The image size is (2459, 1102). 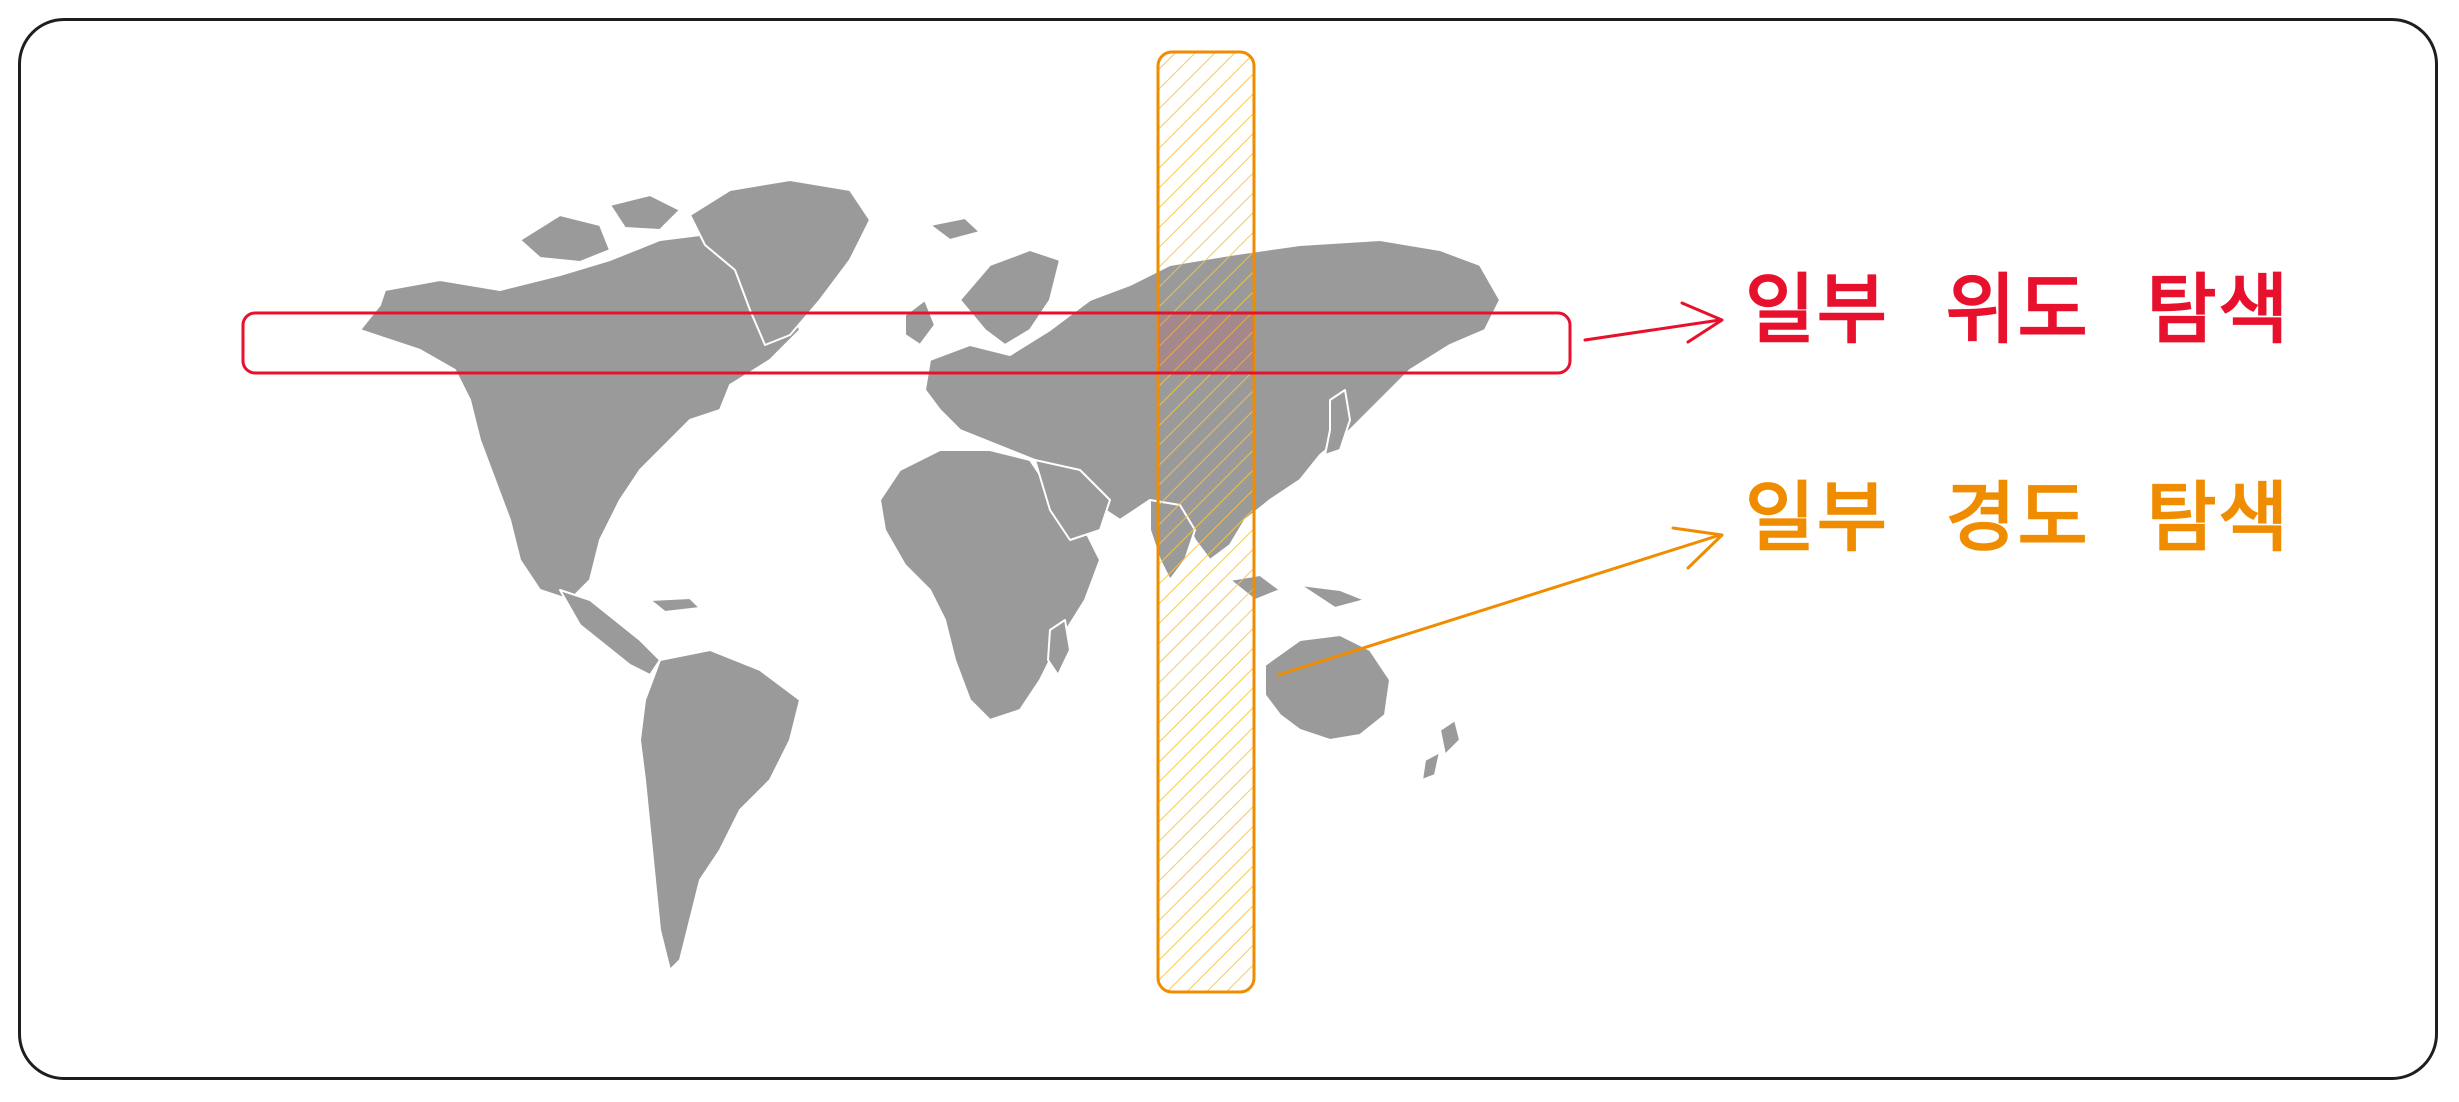 I want to click on caribbean-islands, so click(x=675, y=605).